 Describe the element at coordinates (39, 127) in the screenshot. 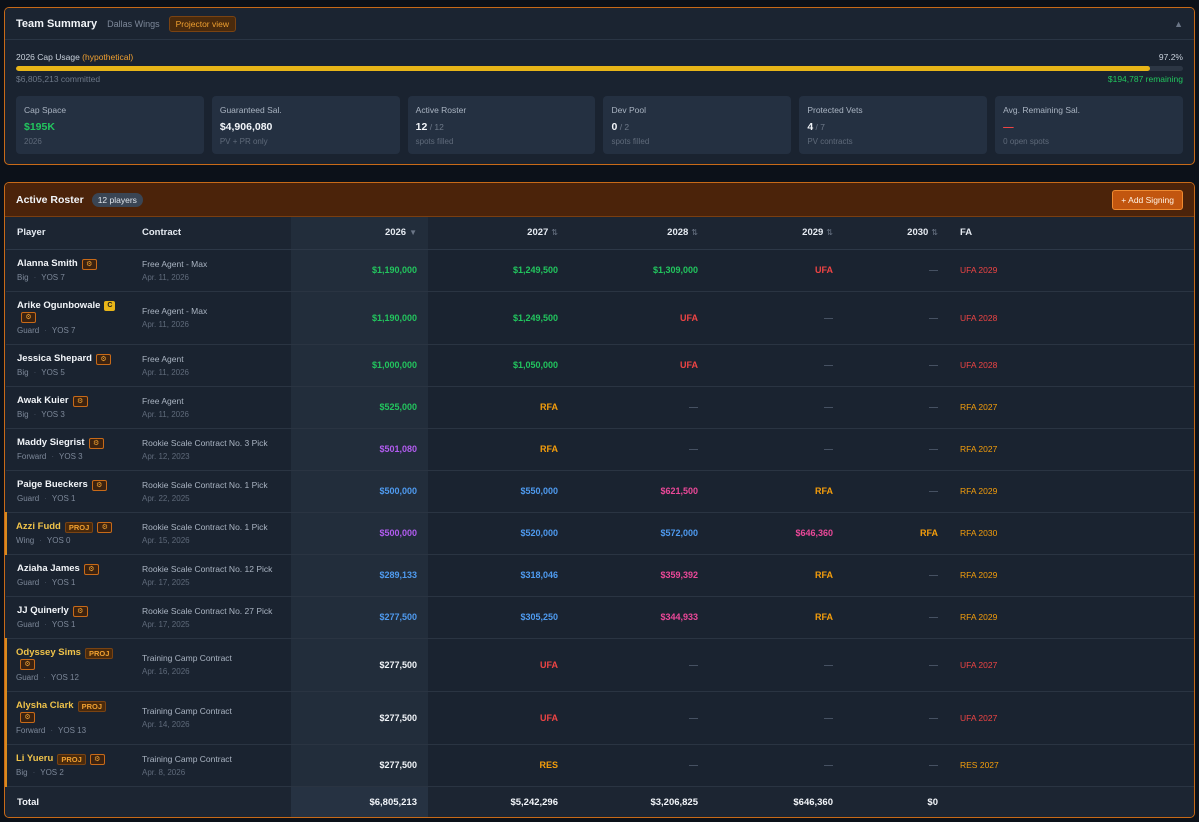

I see `card-value: $195K` at that location.